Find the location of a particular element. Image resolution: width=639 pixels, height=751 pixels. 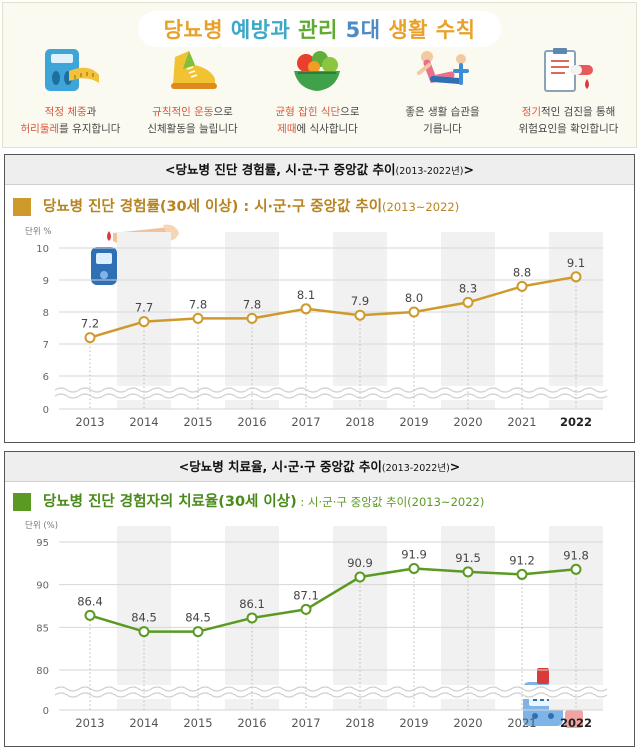

data-label: 7.9 is located at coordinates (360, 301).